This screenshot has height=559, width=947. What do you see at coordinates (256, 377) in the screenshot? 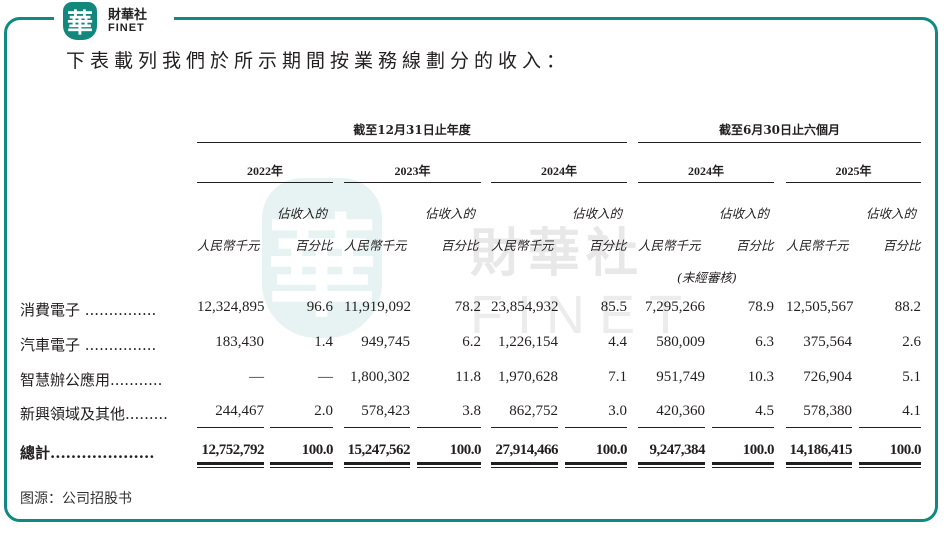
I see `amount-cell: —` at bounding box center [256, 377].